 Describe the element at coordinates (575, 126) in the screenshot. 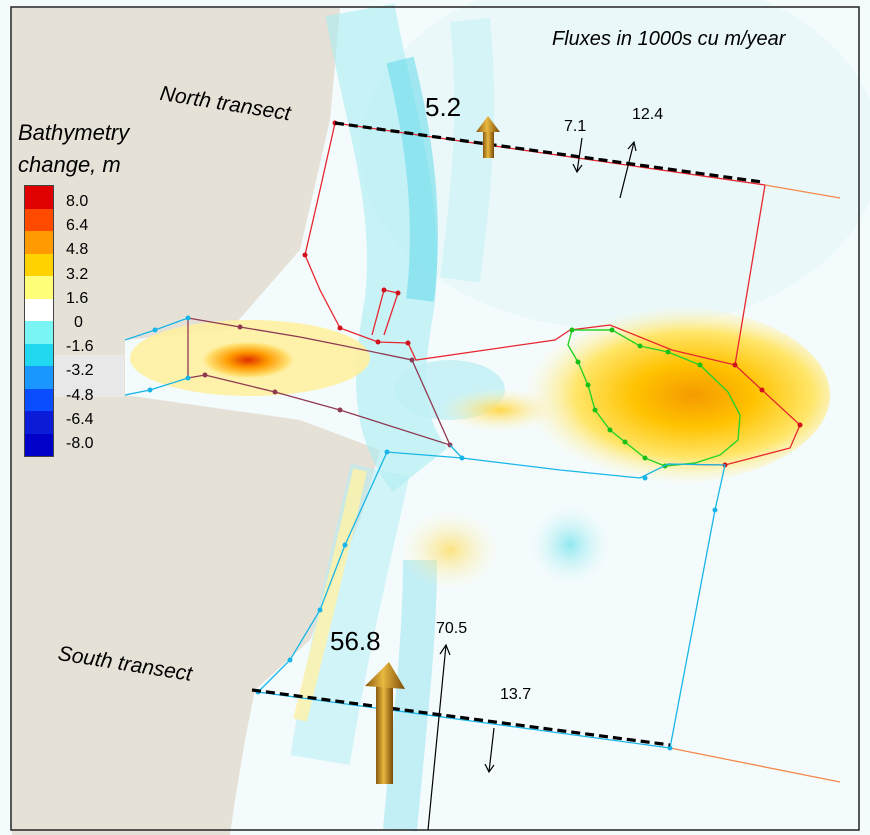

I see `north-downcoast-flux-value: 7.1` at that location.